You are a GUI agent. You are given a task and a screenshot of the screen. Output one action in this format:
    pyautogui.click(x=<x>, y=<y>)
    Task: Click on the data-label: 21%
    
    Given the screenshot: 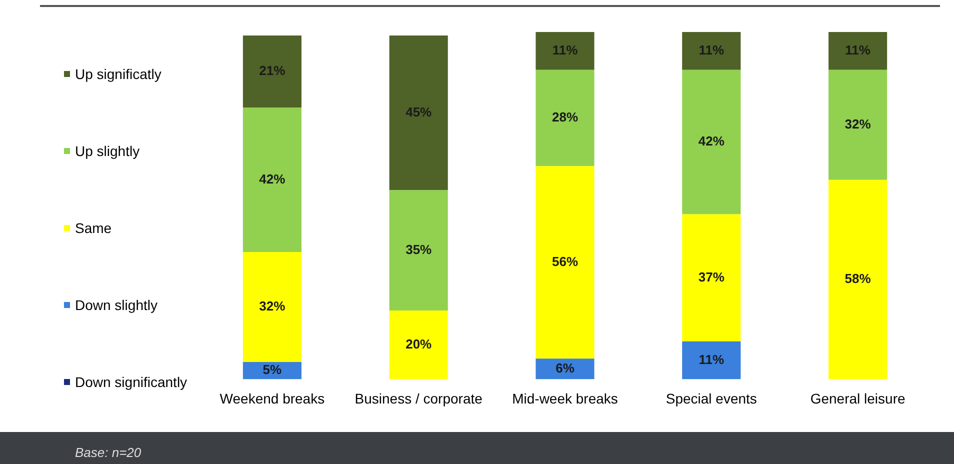 What is the action you would take?
    pyautogui.click(x=272, y=70)
    